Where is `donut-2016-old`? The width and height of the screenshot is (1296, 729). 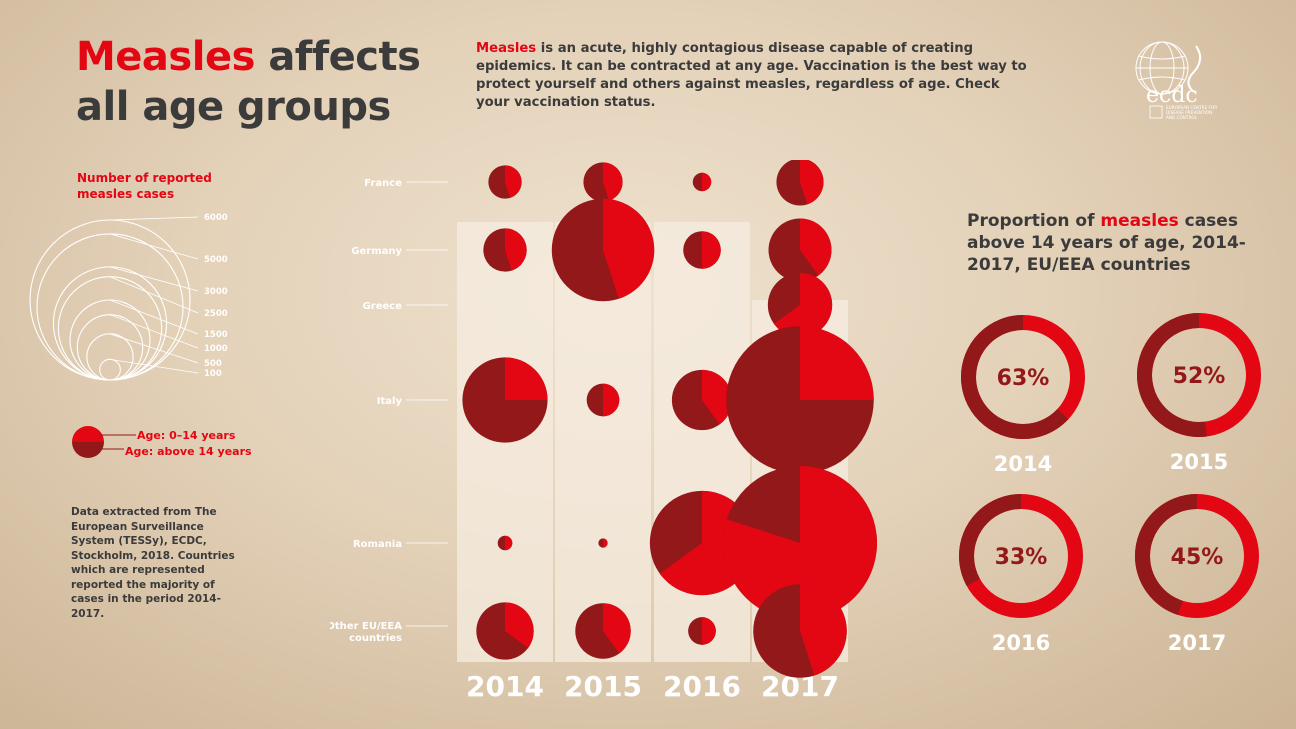 donut-2016-old is located at coordinates (1021, 556).